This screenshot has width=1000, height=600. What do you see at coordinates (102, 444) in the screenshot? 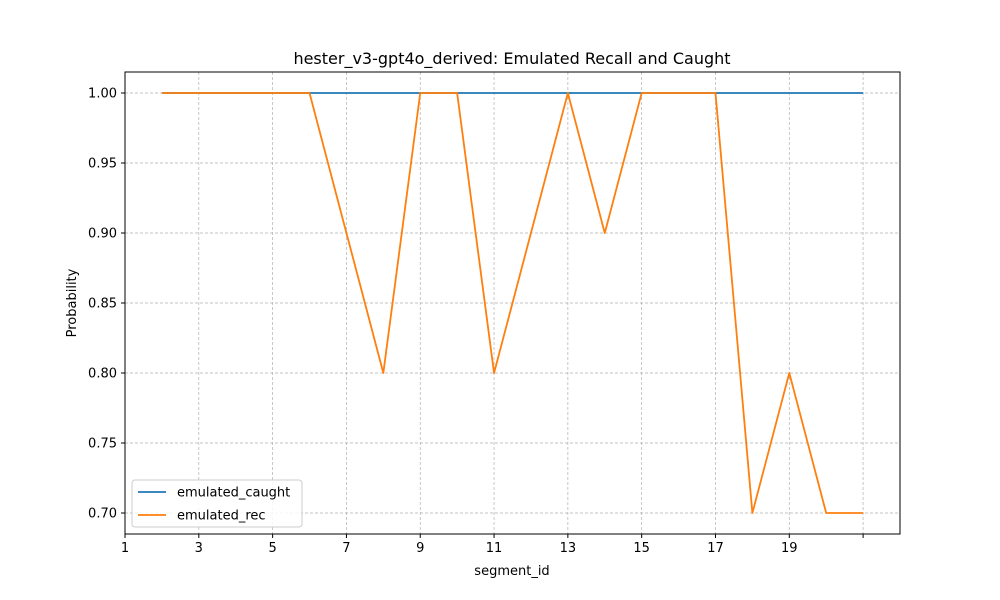
I see `y-tick-label: 0.75` at bounding box center [102, 444].